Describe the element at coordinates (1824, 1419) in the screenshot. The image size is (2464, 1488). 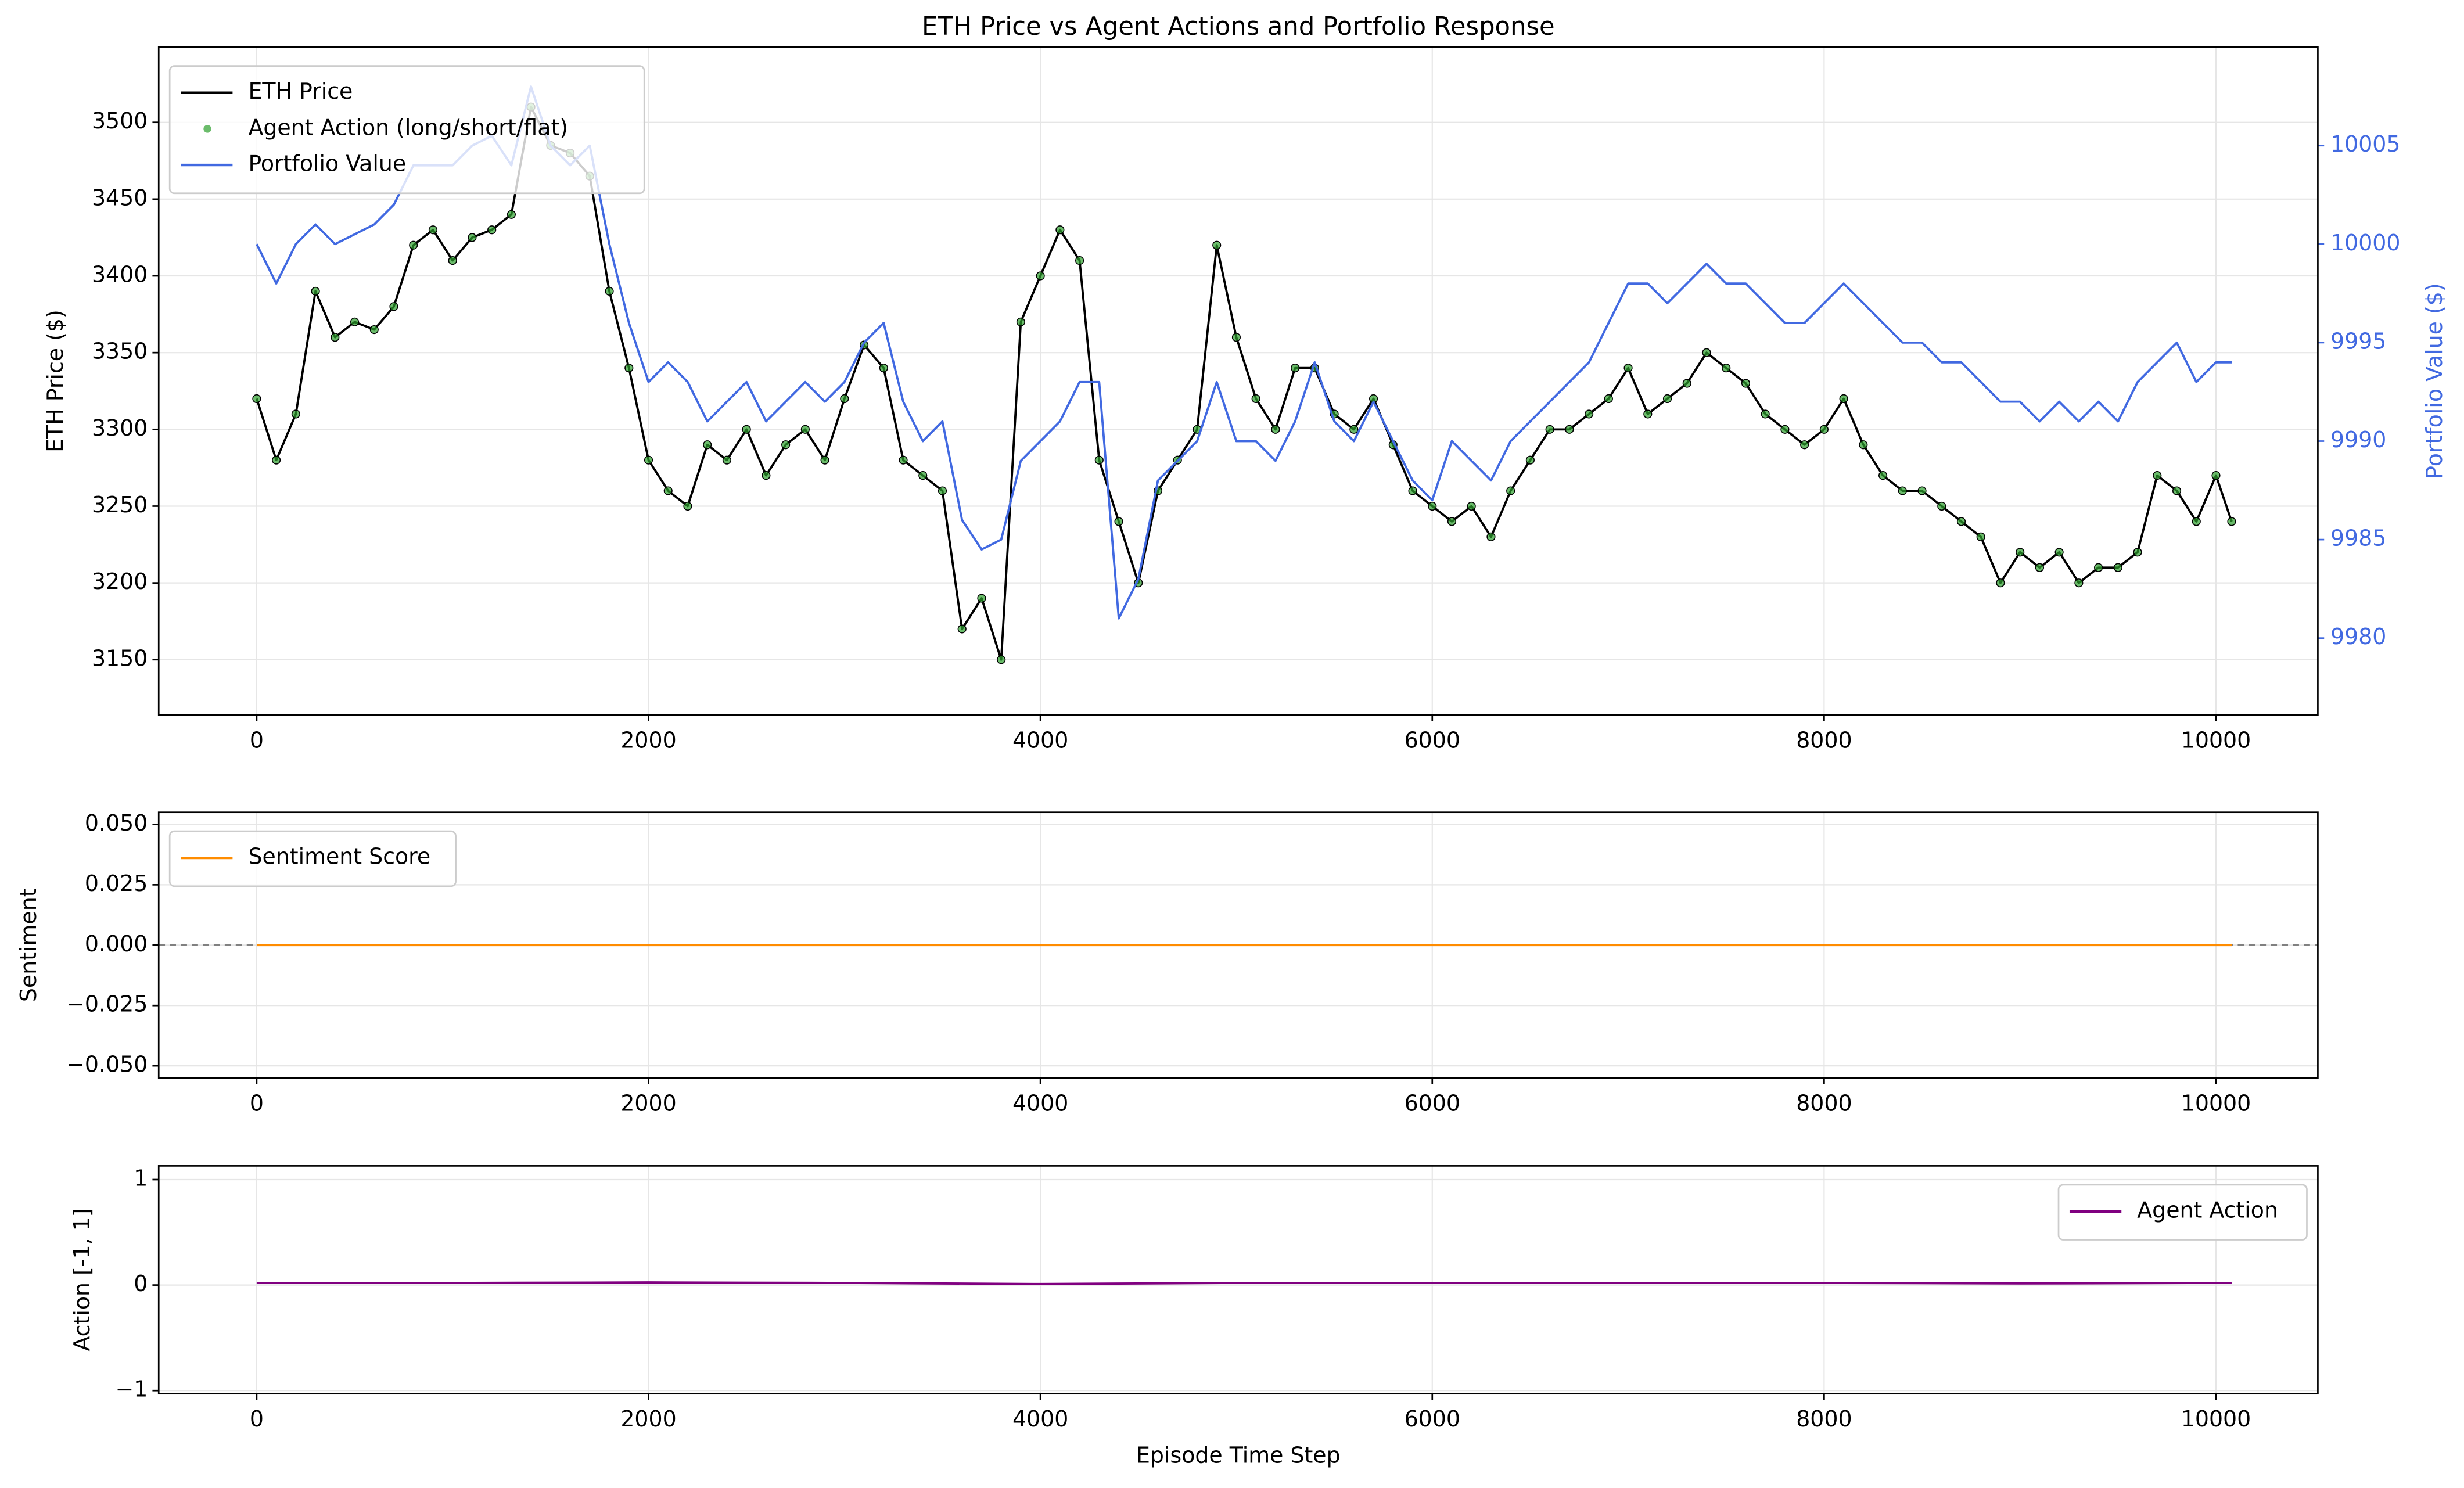
I see `x-tick-label: 8000` at that location.